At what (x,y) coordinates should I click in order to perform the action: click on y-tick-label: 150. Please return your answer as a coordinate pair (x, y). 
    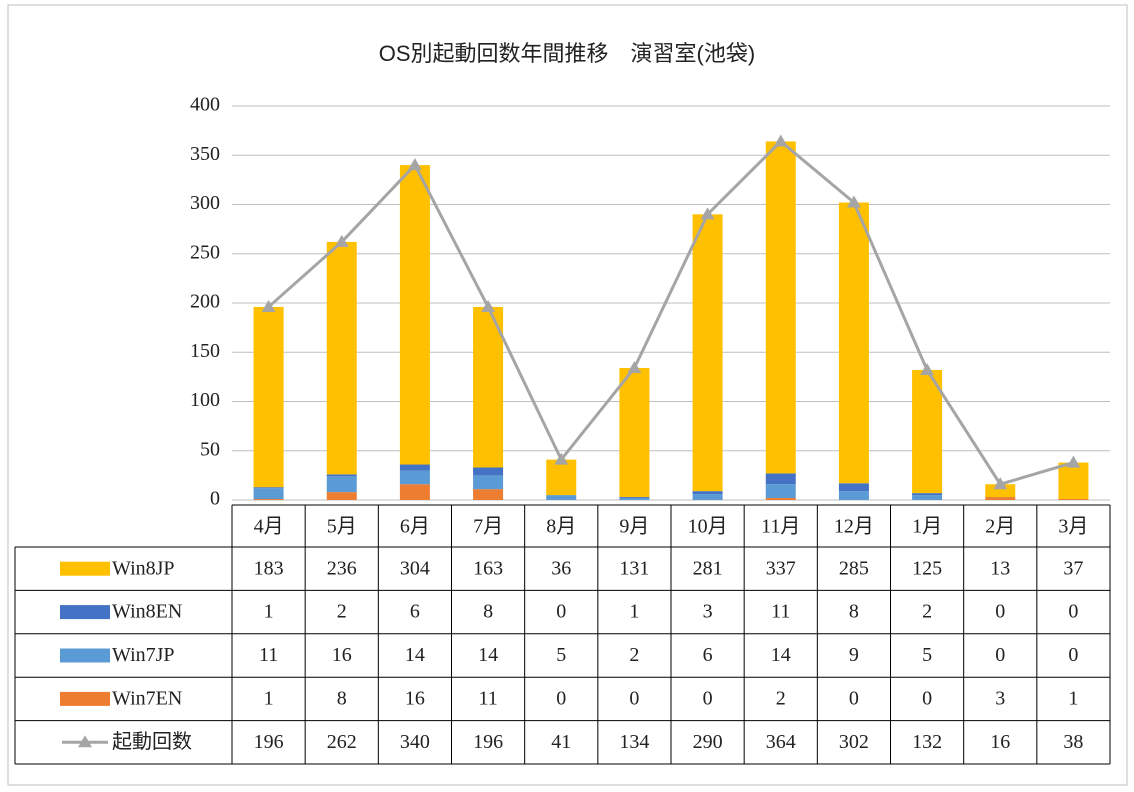
    Looking at the image, I should click on (205, 351).